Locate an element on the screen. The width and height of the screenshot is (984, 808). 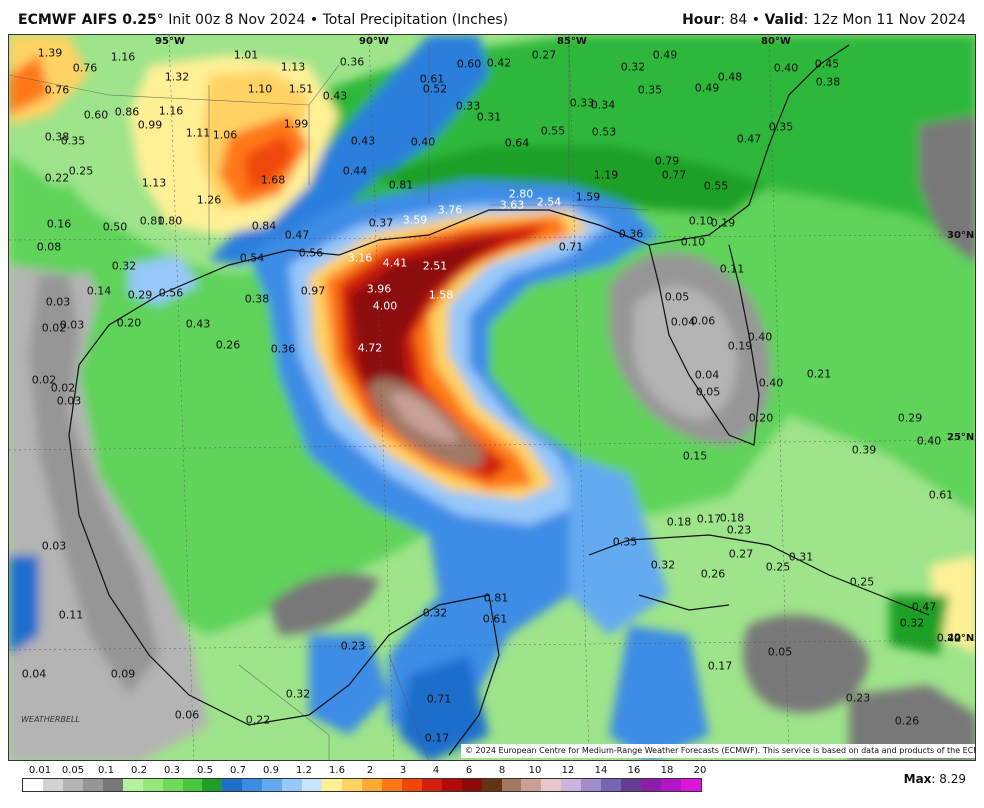
precip-value-label: 0.42 is located at coordinates (949, 638).